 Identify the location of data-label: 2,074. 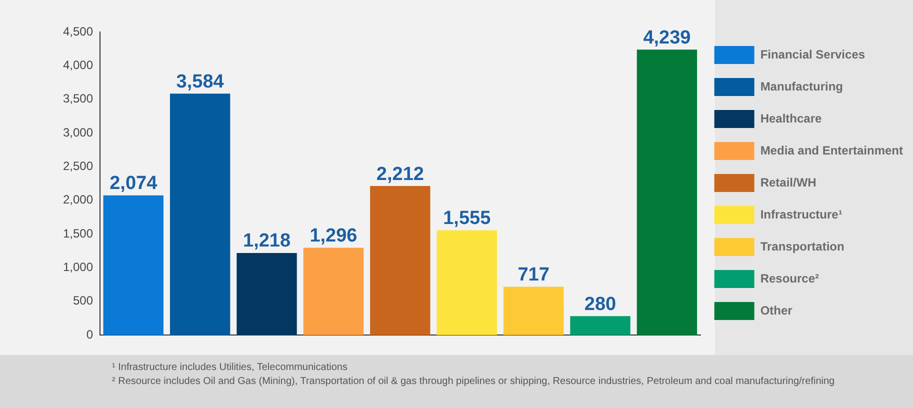
(134, 183).